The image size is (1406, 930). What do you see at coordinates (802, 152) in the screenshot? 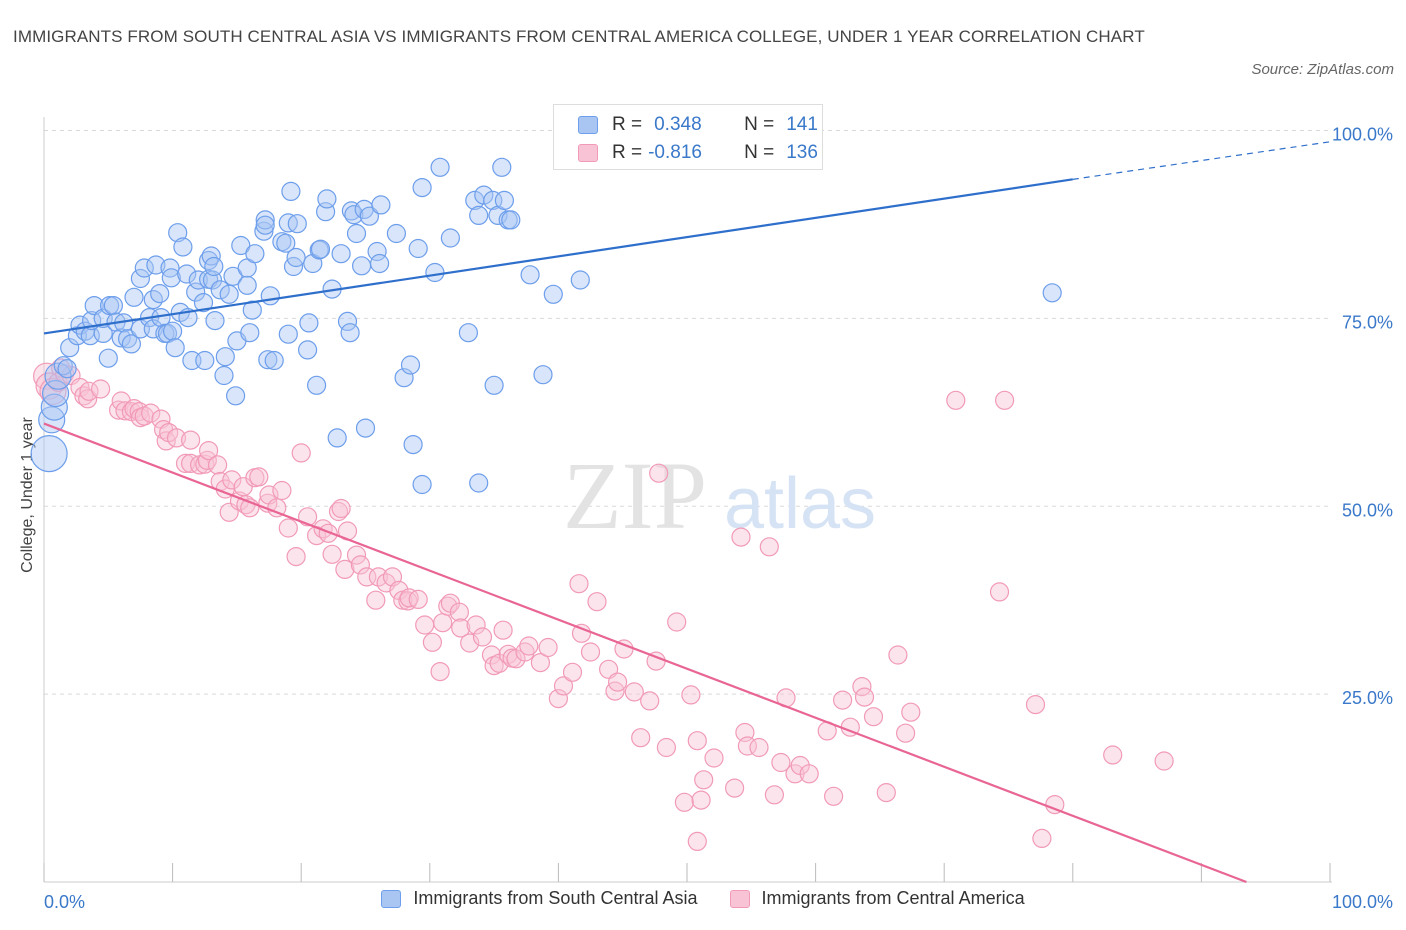
I see `legend-n-value: 136` at bounding box center [802, 152].